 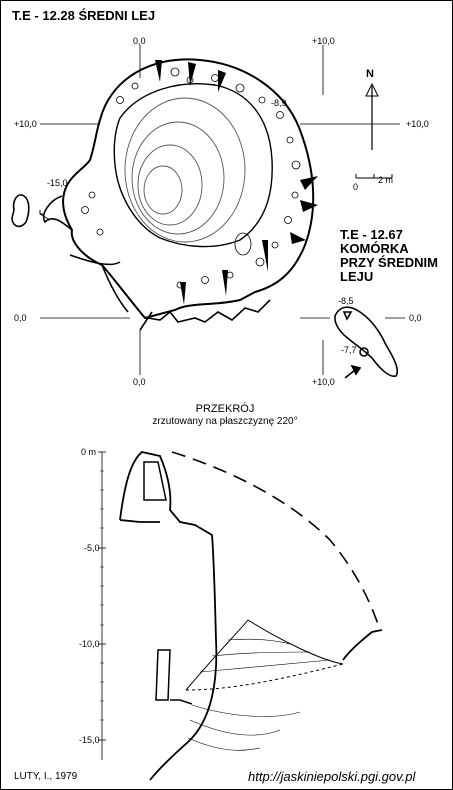 I want to click on depth-main-left: -15,0, so click(x=57, y=183).